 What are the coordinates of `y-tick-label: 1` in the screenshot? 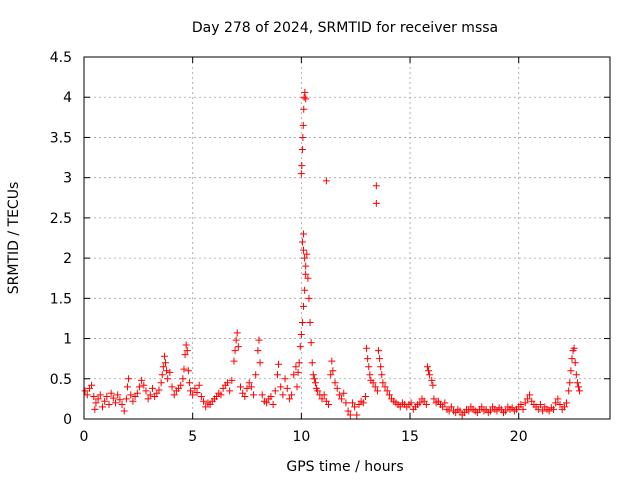 It's located at (67, 340).